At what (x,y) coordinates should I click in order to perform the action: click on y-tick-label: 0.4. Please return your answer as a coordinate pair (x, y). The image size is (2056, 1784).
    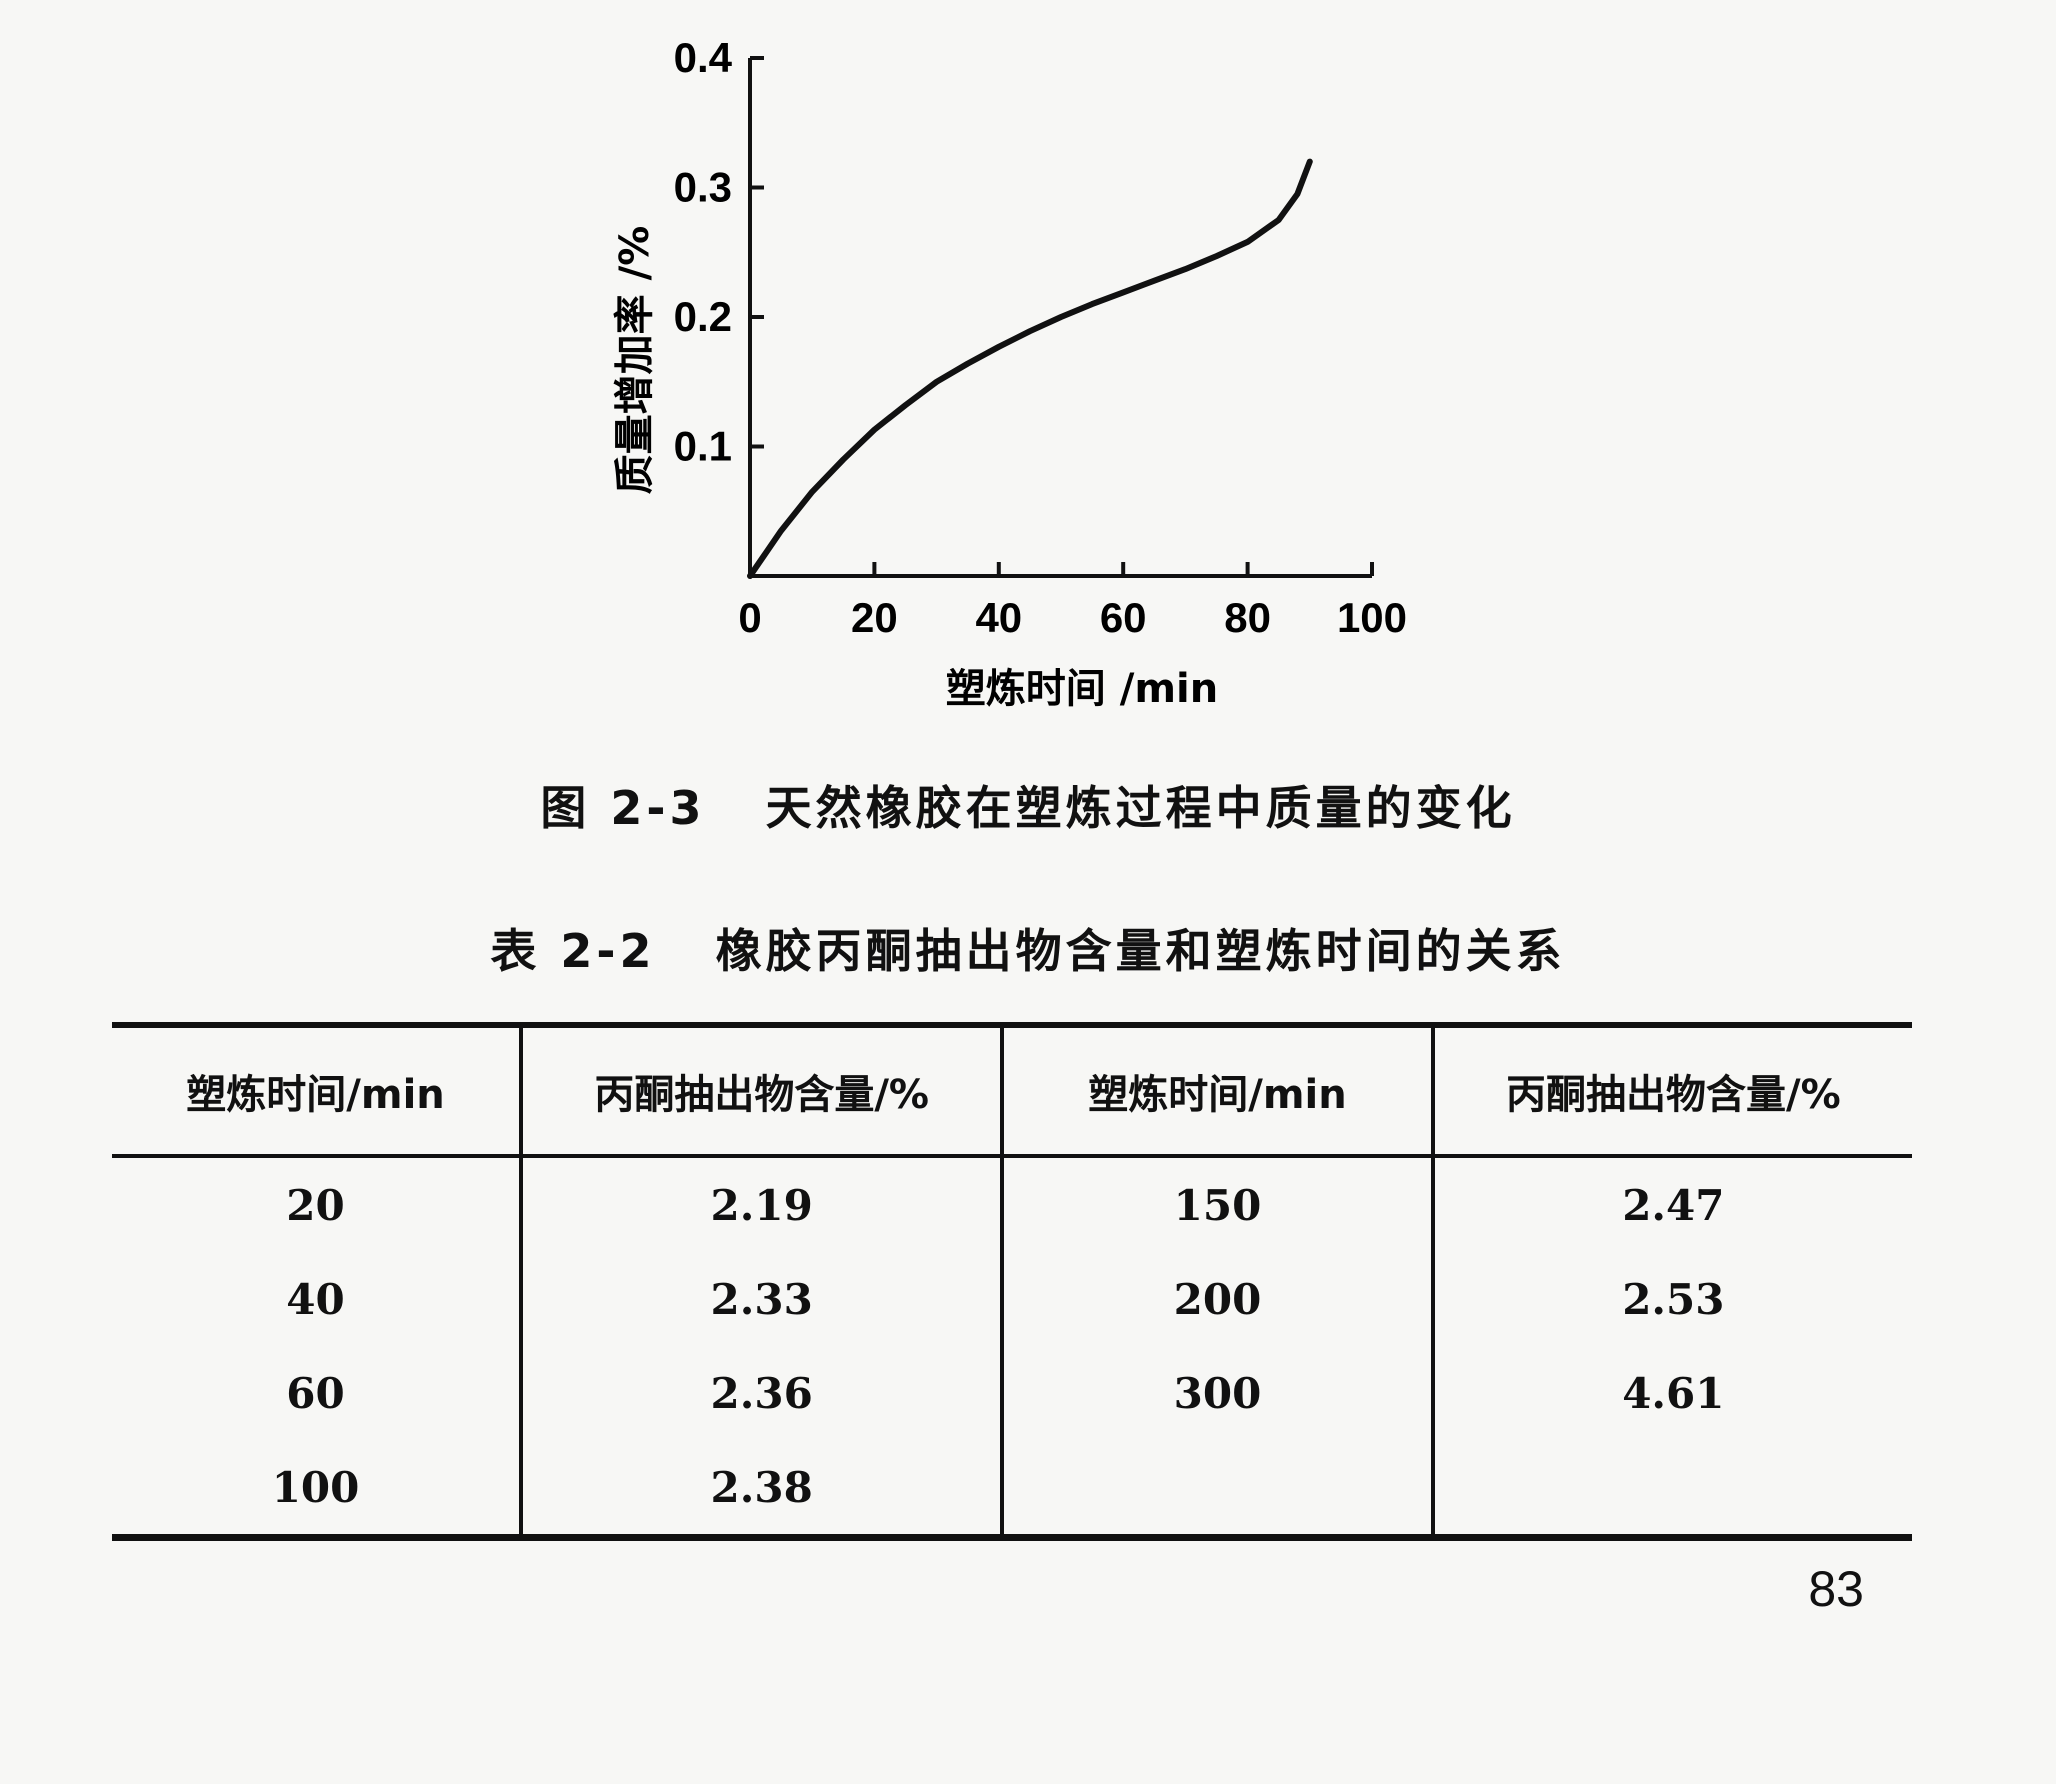
    Looking at the image, I should click on (703, 57).